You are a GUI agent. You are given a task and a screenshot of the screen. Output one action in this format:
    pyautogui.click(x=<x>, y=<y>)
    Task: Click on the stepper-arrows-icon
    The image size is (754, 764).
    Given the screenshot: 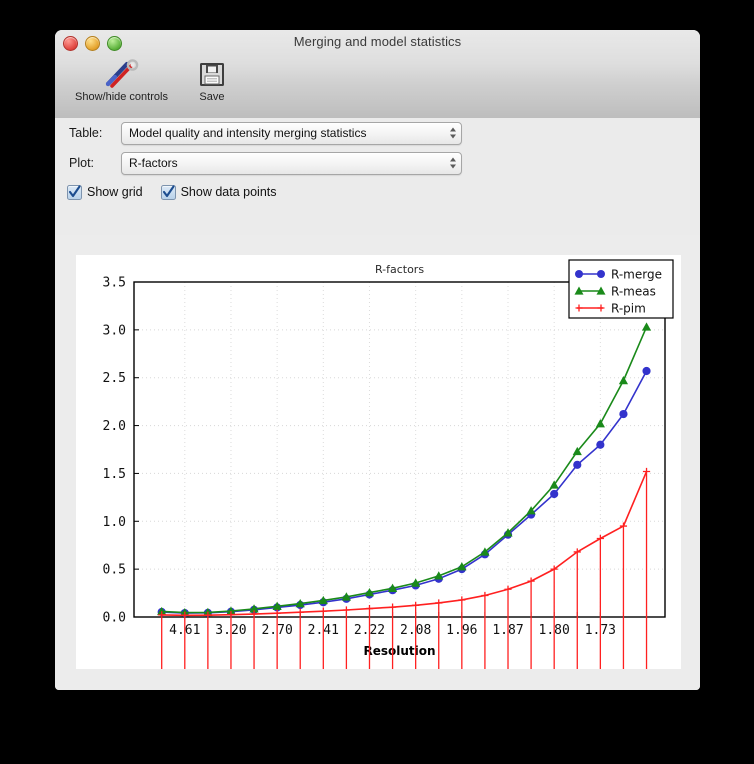 What is the action you would take?
    pyautogui.click(x=453, y=163)
    